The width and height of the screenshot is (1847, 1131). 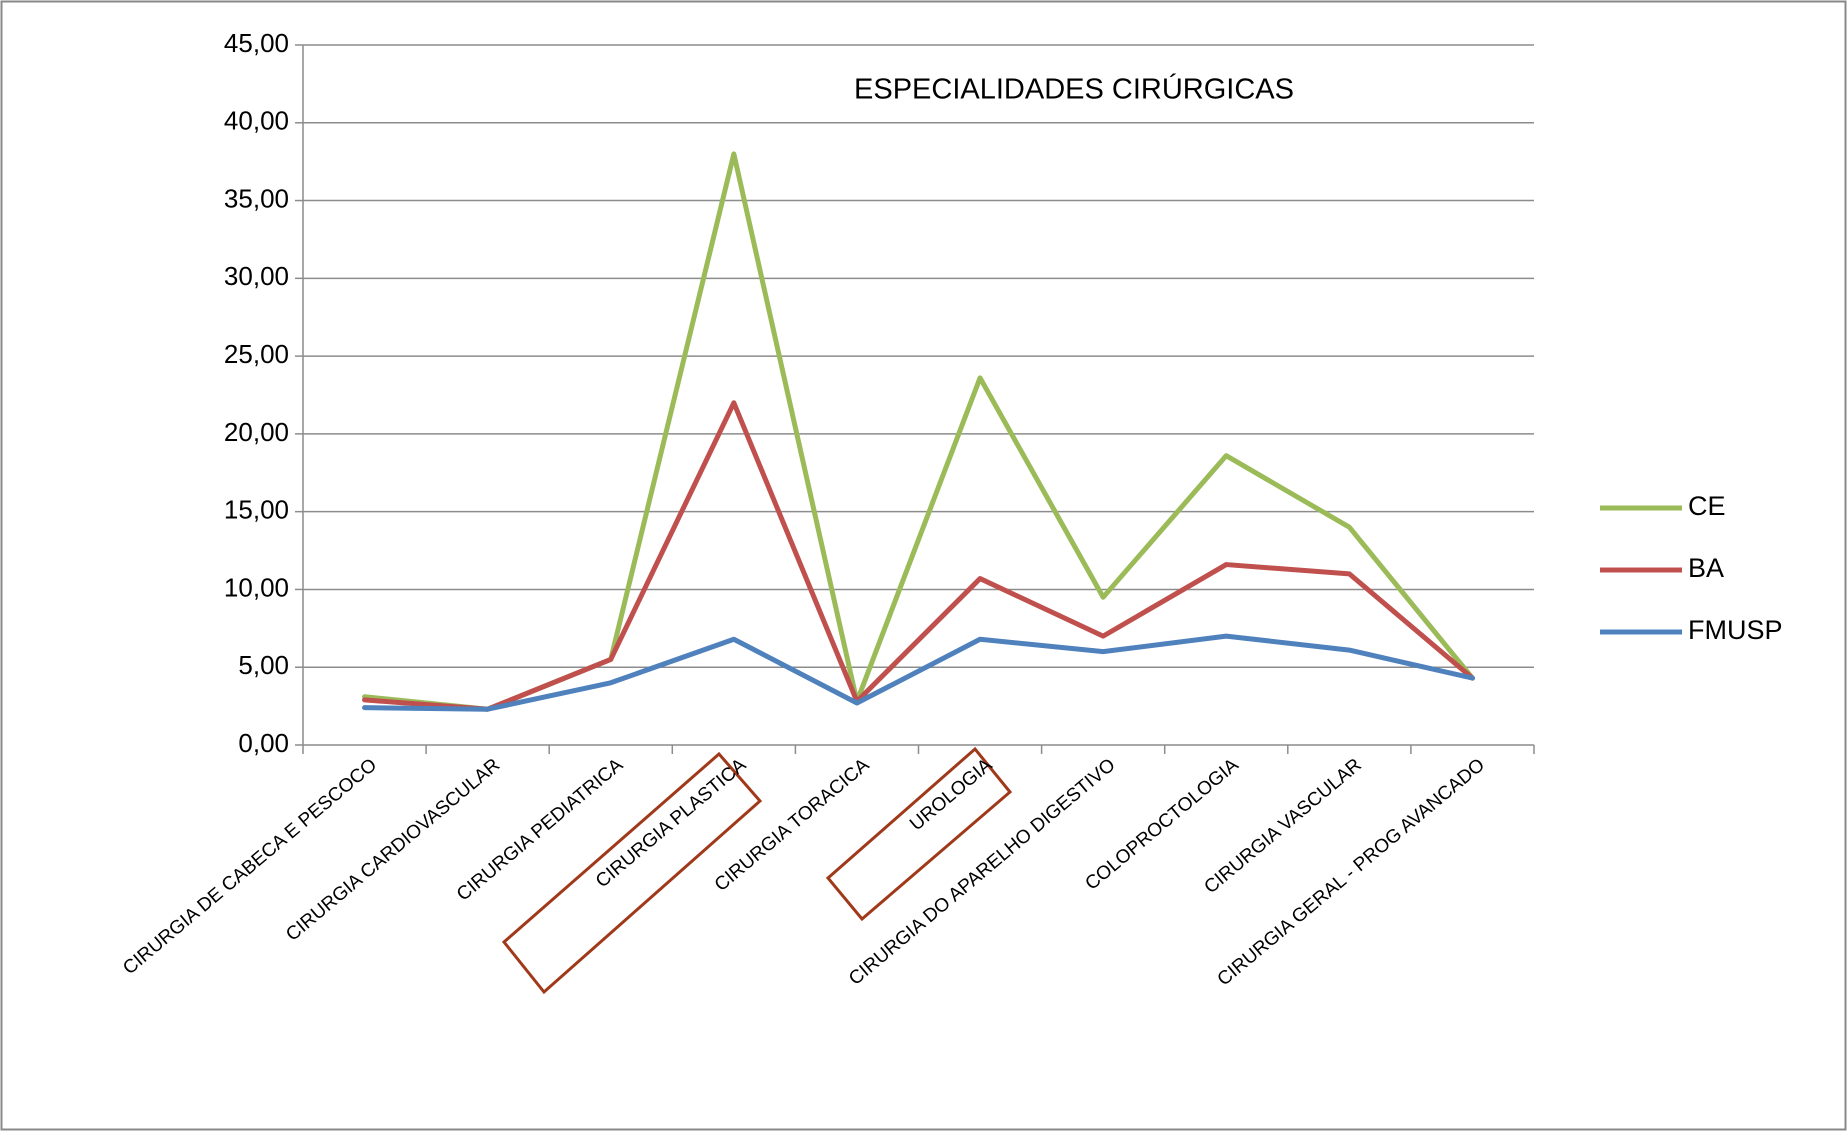 I want to click on y-tick-label: 35,00, so click(x=256, y=198).